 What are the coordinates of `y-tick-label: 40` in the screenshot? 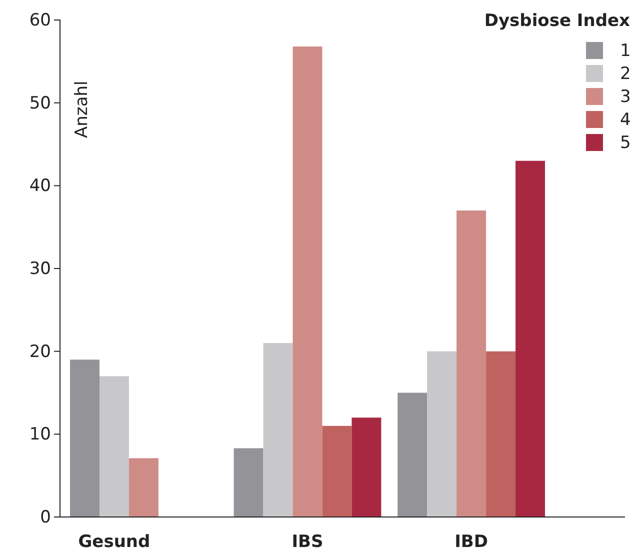 It's located at (40, 186).